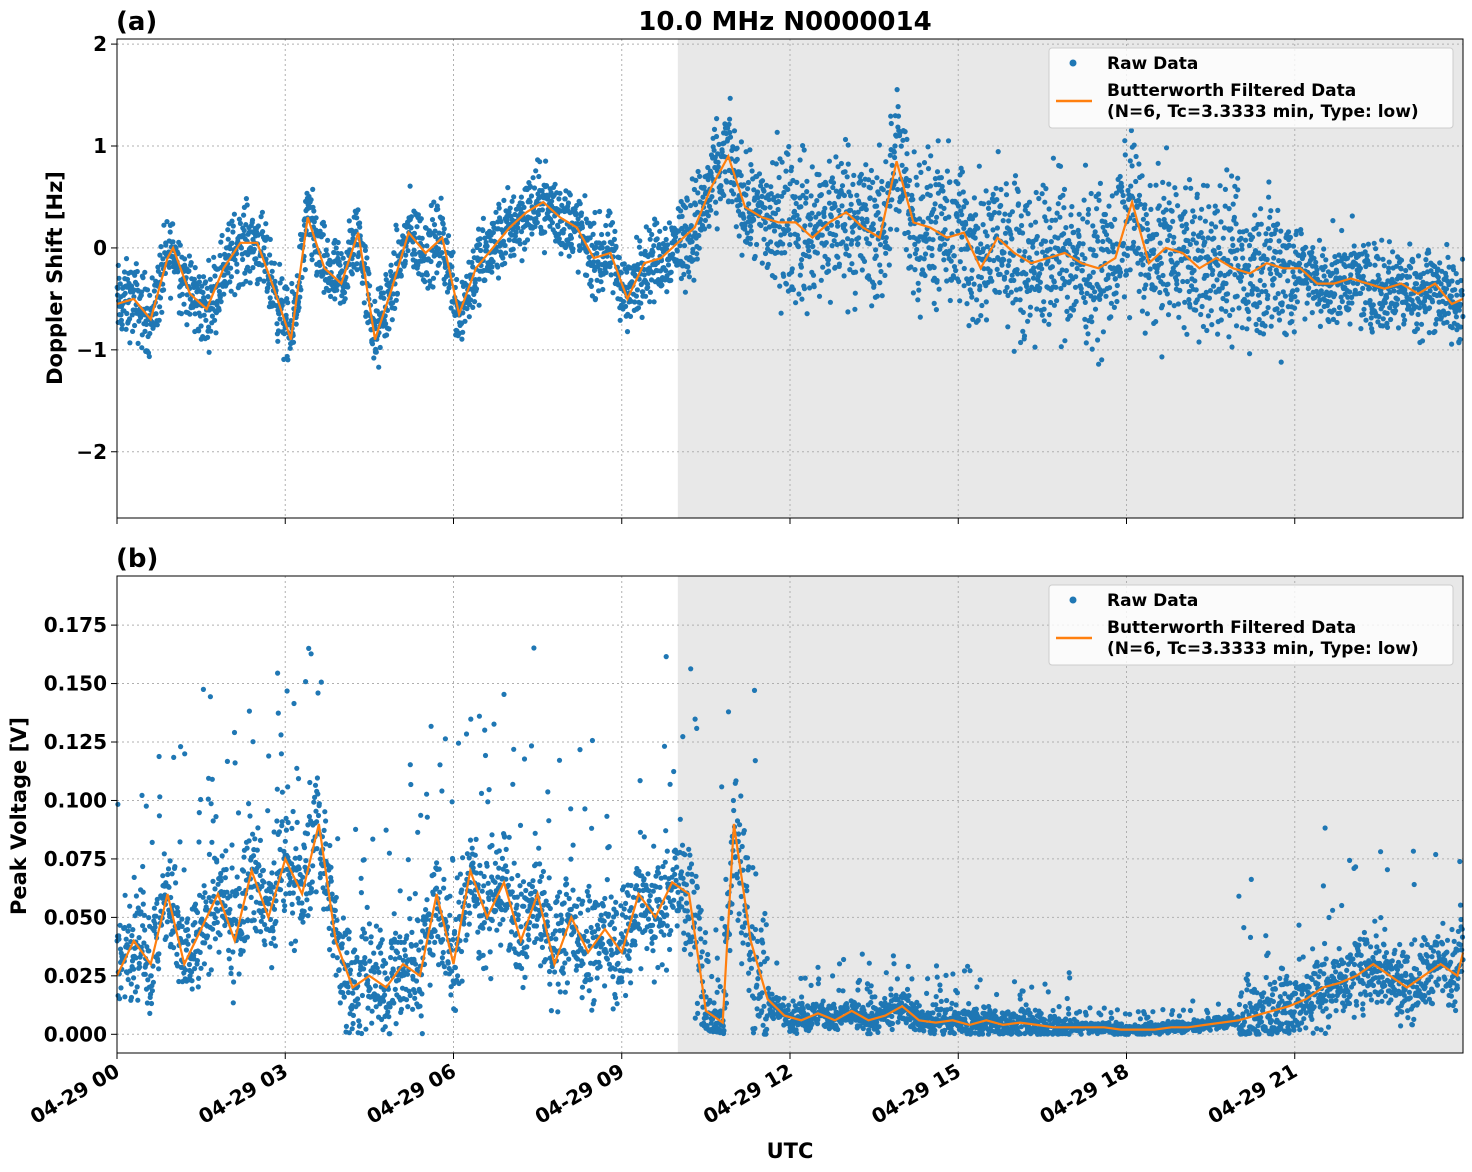  Describe the element at coordinates (75, 976) in the screenshot. I see `y-tick-label: 0.025` at that location.